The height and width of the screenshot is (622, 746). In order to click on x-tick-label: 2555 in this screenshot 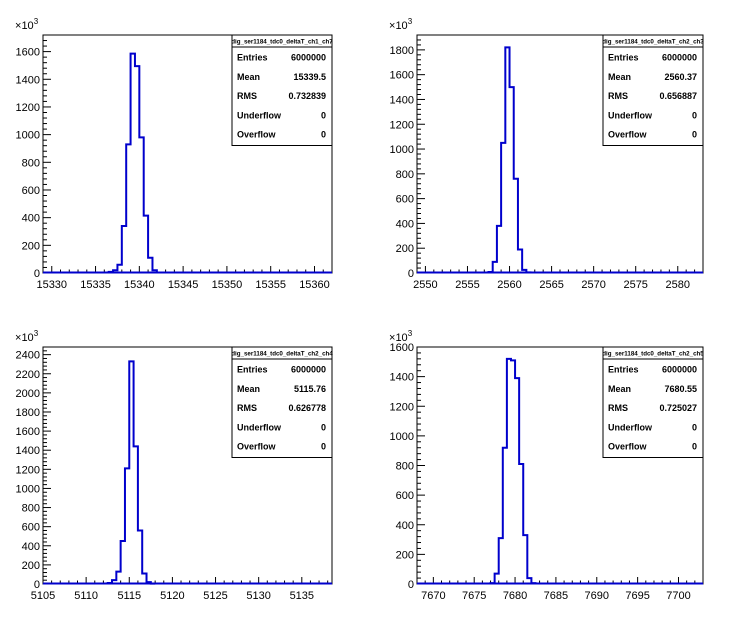, I will do `click(467, 285)`.